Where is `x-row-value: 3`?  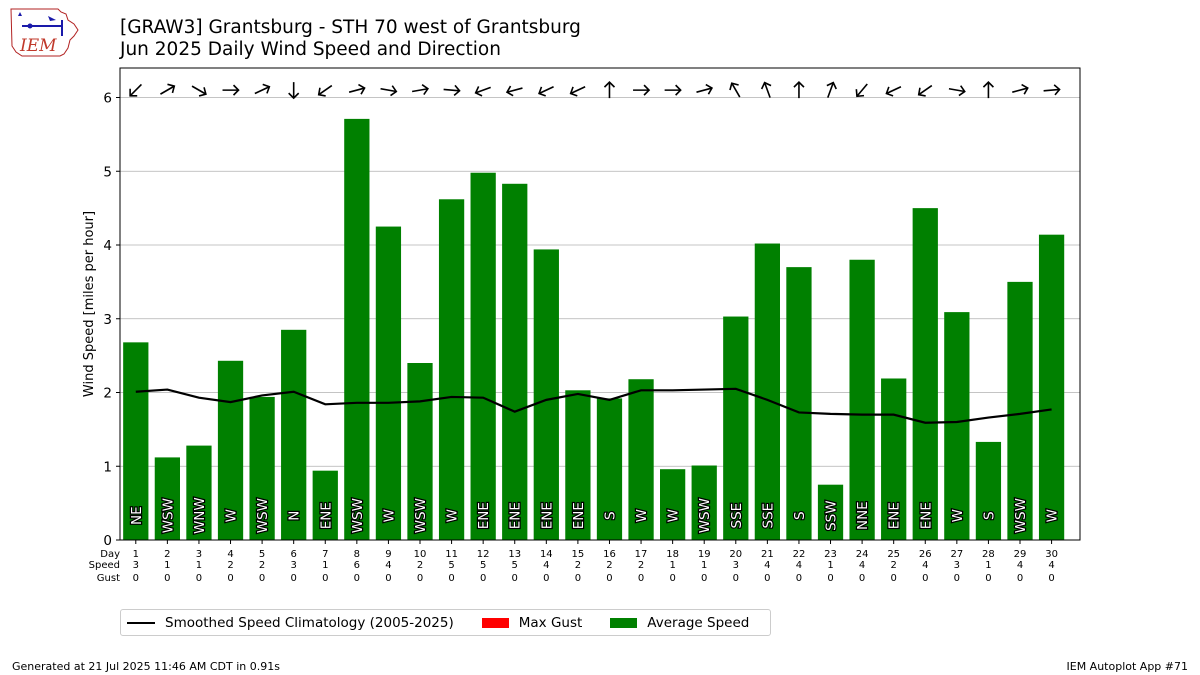
x-row-value: 3 is located at coordinates (957, 565).